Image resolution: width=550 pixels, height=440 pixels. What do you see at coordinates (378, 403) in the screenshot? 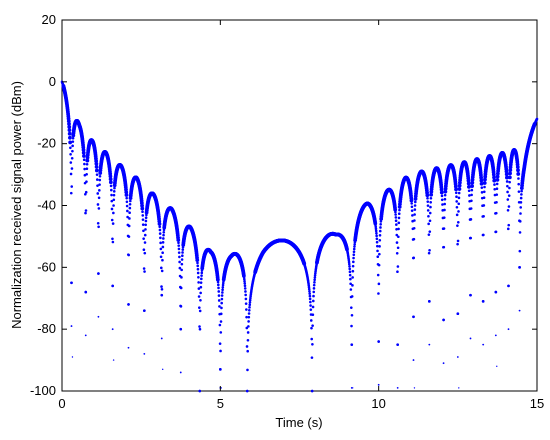
I see `x-tick-label: 10` at bounding box center [378, 403].